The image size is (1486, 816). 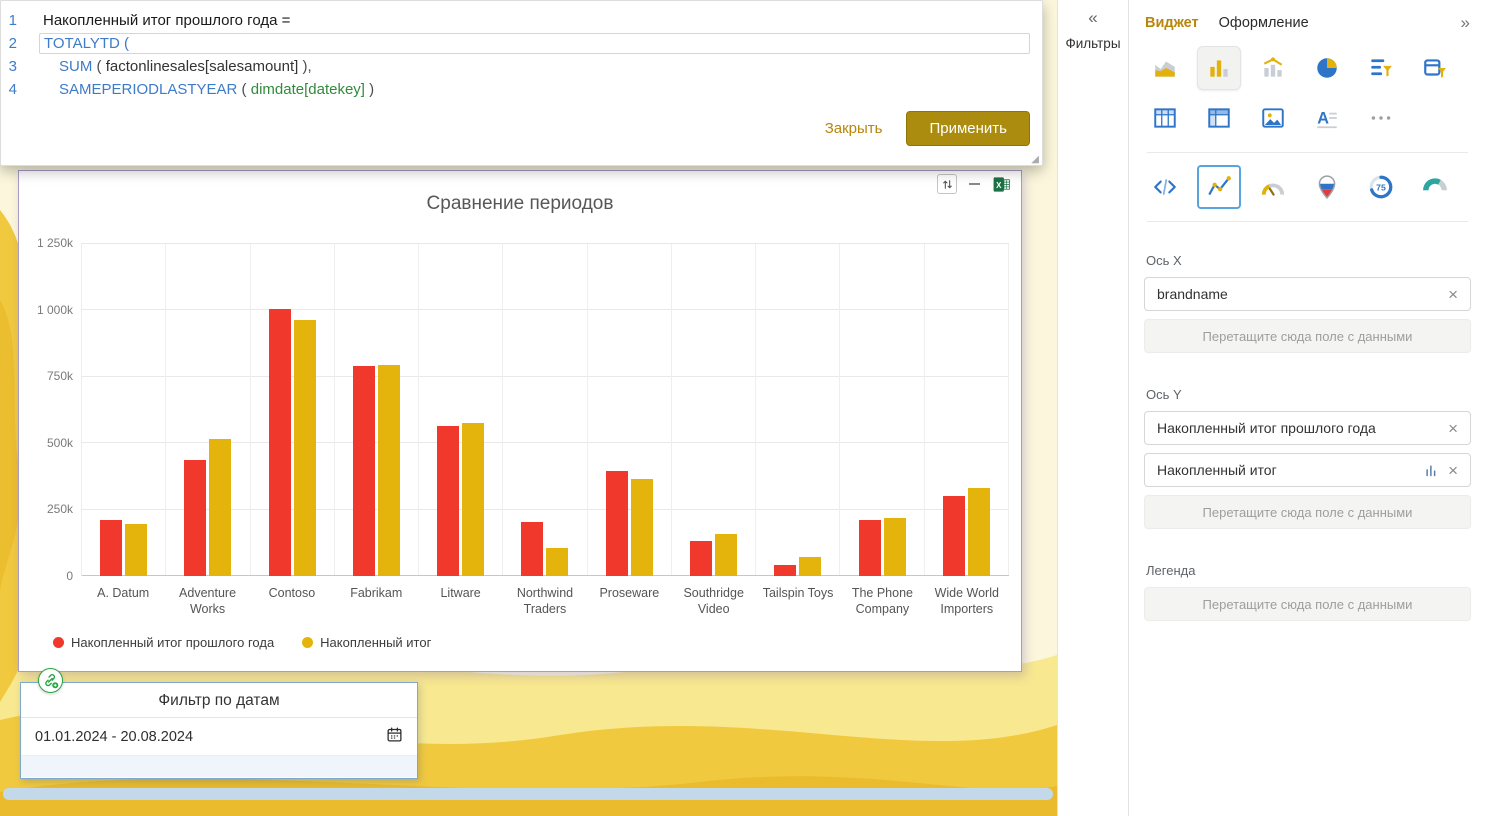 What do you see at coordinates (1327, 68) in the screenshot?
I see `widget-type-pie-chart-icon` at bounding box center [1327, 68].